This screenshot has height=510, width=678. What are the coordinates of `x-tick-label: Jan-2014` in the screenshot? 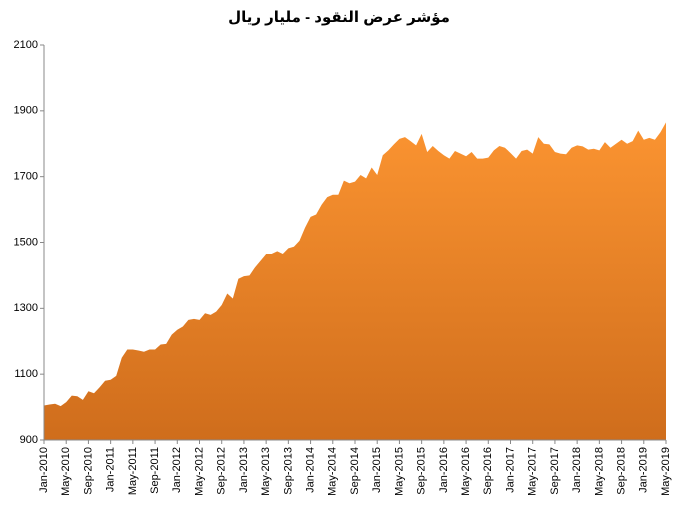 It's located at (310, 470).